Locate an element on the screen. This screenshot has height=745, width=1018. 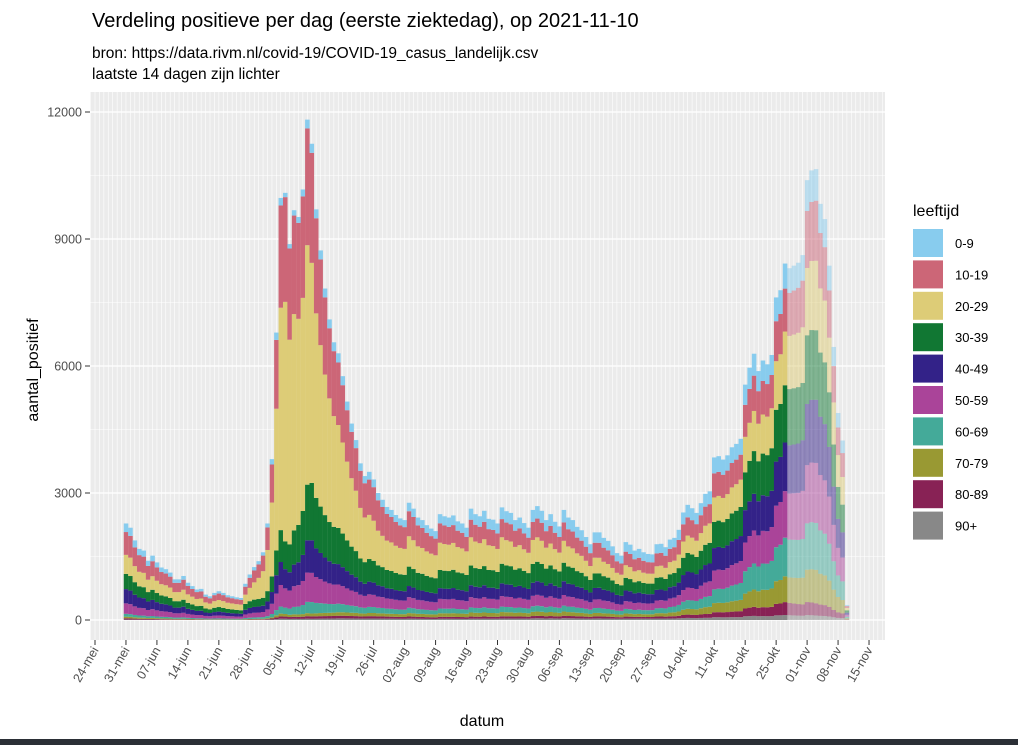
legend-key-90+ is located at coordinates (928, 525).